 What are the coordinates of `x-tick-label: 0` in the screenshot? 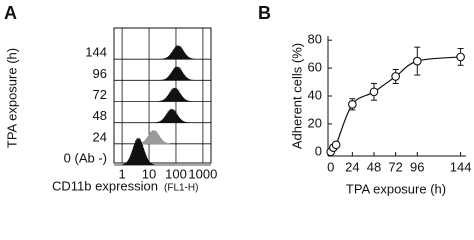 It's located at (330, 166).